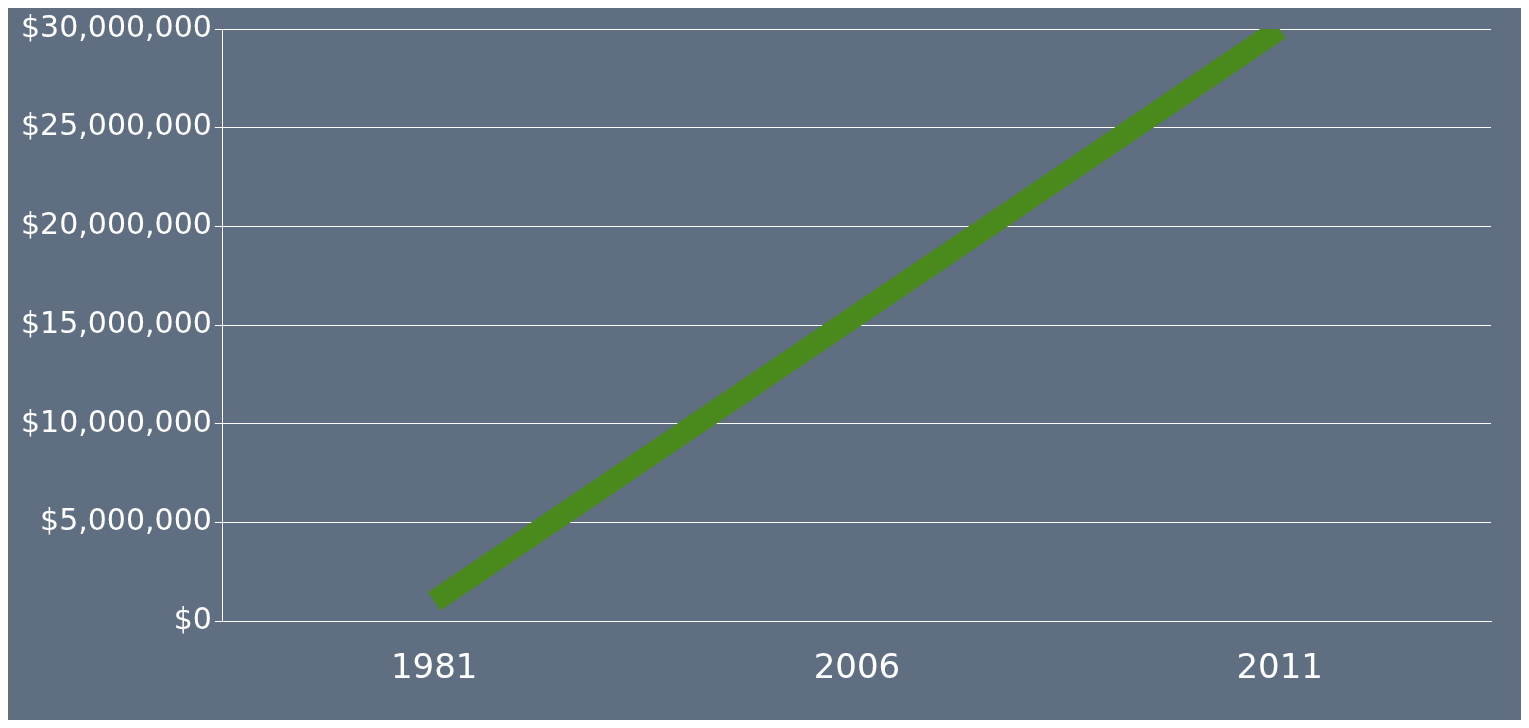 This screenshot has width=1529, height=728. I want to click on y-tick-label: $10,000,000, so click(116, 421).